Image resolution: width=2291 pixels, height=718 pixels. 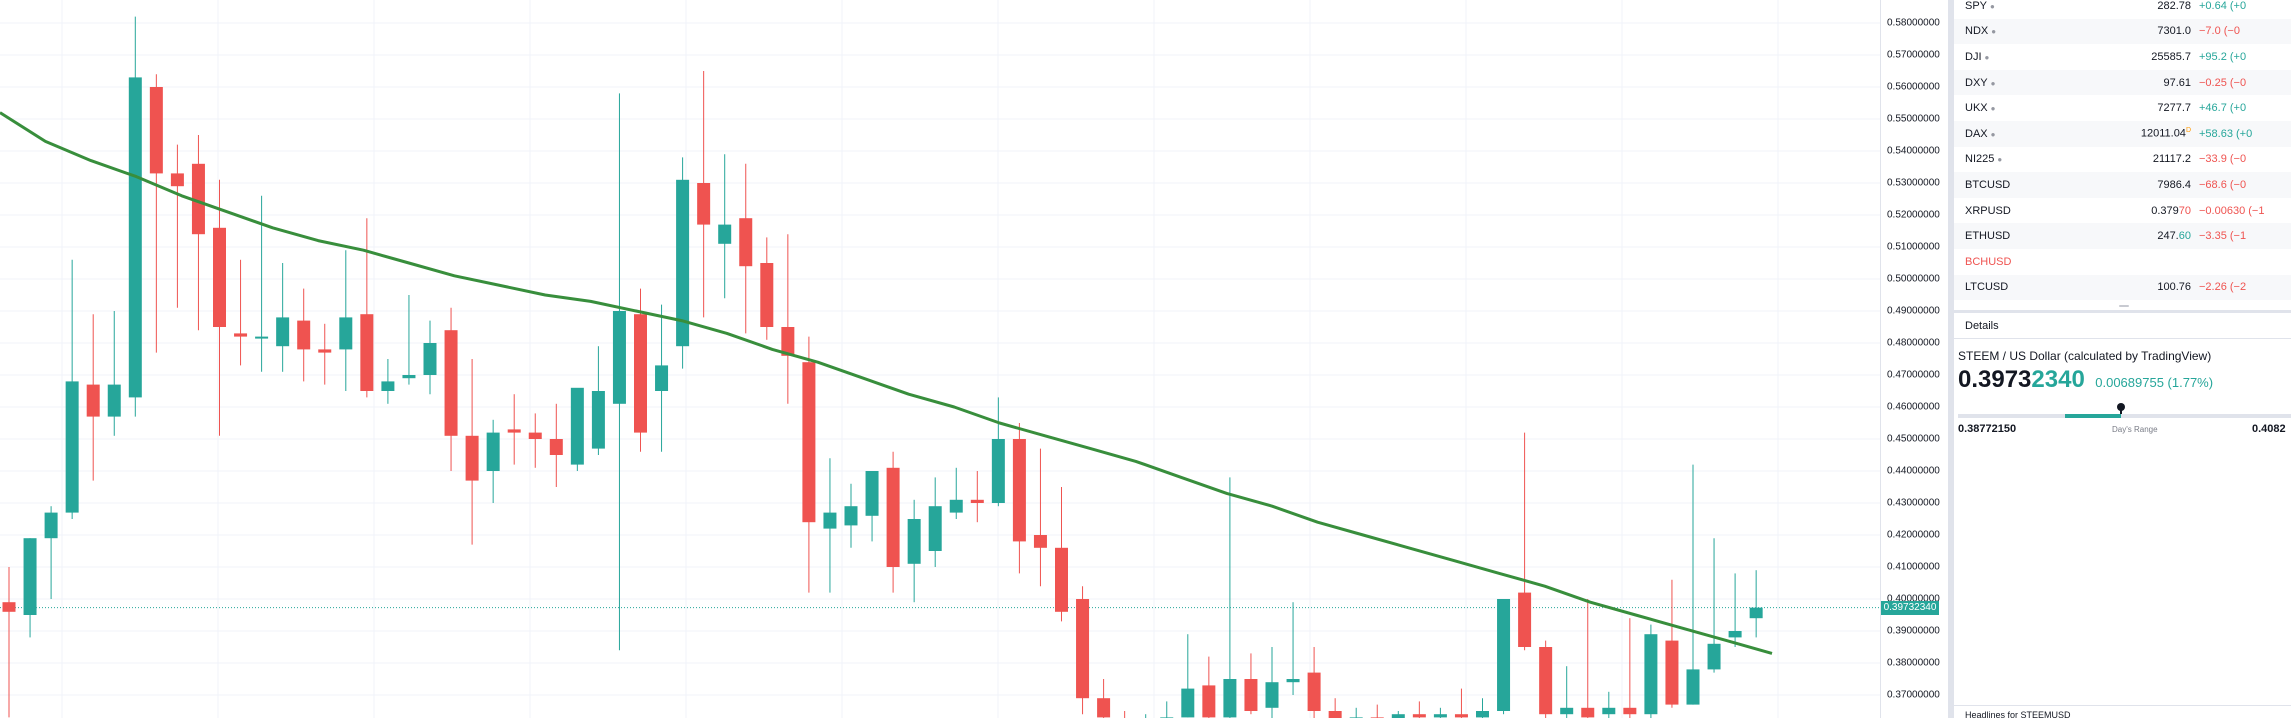 What do you see at coordinates (2122, 211) in the screenshot?
I see `watchlist-row: XRPUSD 0.37970 −0.00630 (−1` at bounding box center [2122, 211].